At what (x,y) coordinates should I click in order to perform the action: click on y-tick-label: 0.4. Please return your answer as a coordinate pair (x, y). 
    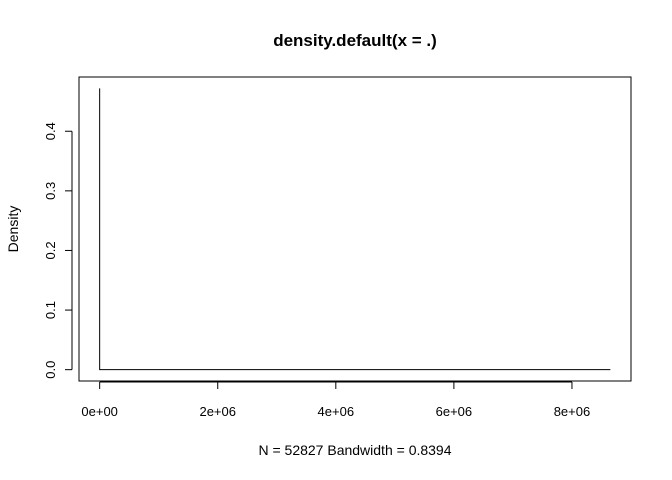
    Looking at the image, I should click on (50, 131).